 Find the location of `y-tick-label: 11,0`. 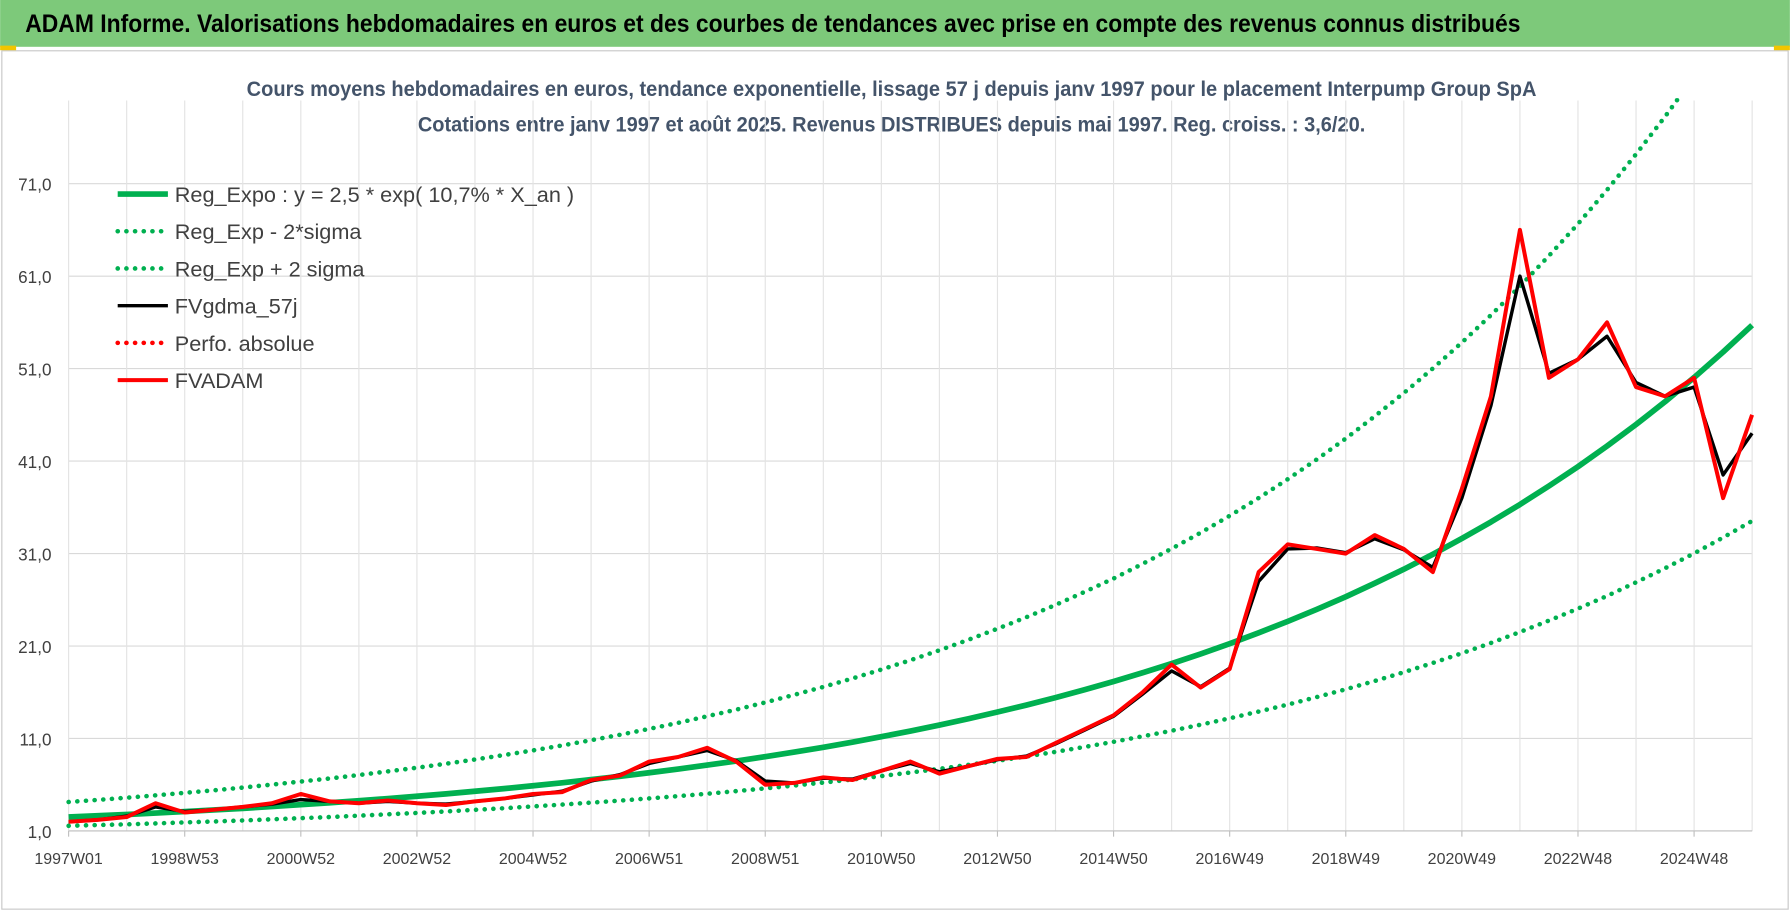

y-tick-label: 11,0 is located at coordinates (35, 739).